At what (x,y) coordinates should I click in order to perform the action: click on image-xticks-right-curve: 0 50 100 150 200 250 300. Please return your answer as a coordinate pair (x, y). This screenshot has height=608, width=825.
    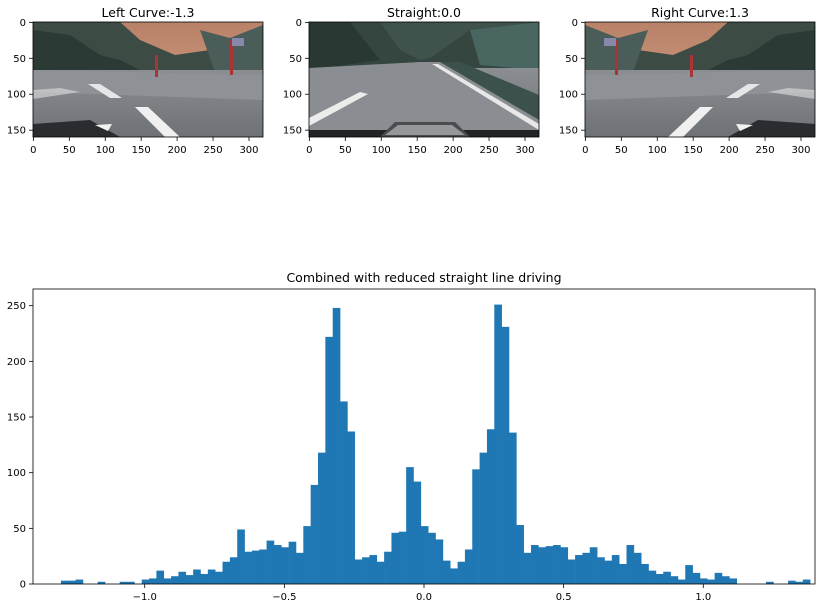
    Looking at the image, I should click on (696, 146).